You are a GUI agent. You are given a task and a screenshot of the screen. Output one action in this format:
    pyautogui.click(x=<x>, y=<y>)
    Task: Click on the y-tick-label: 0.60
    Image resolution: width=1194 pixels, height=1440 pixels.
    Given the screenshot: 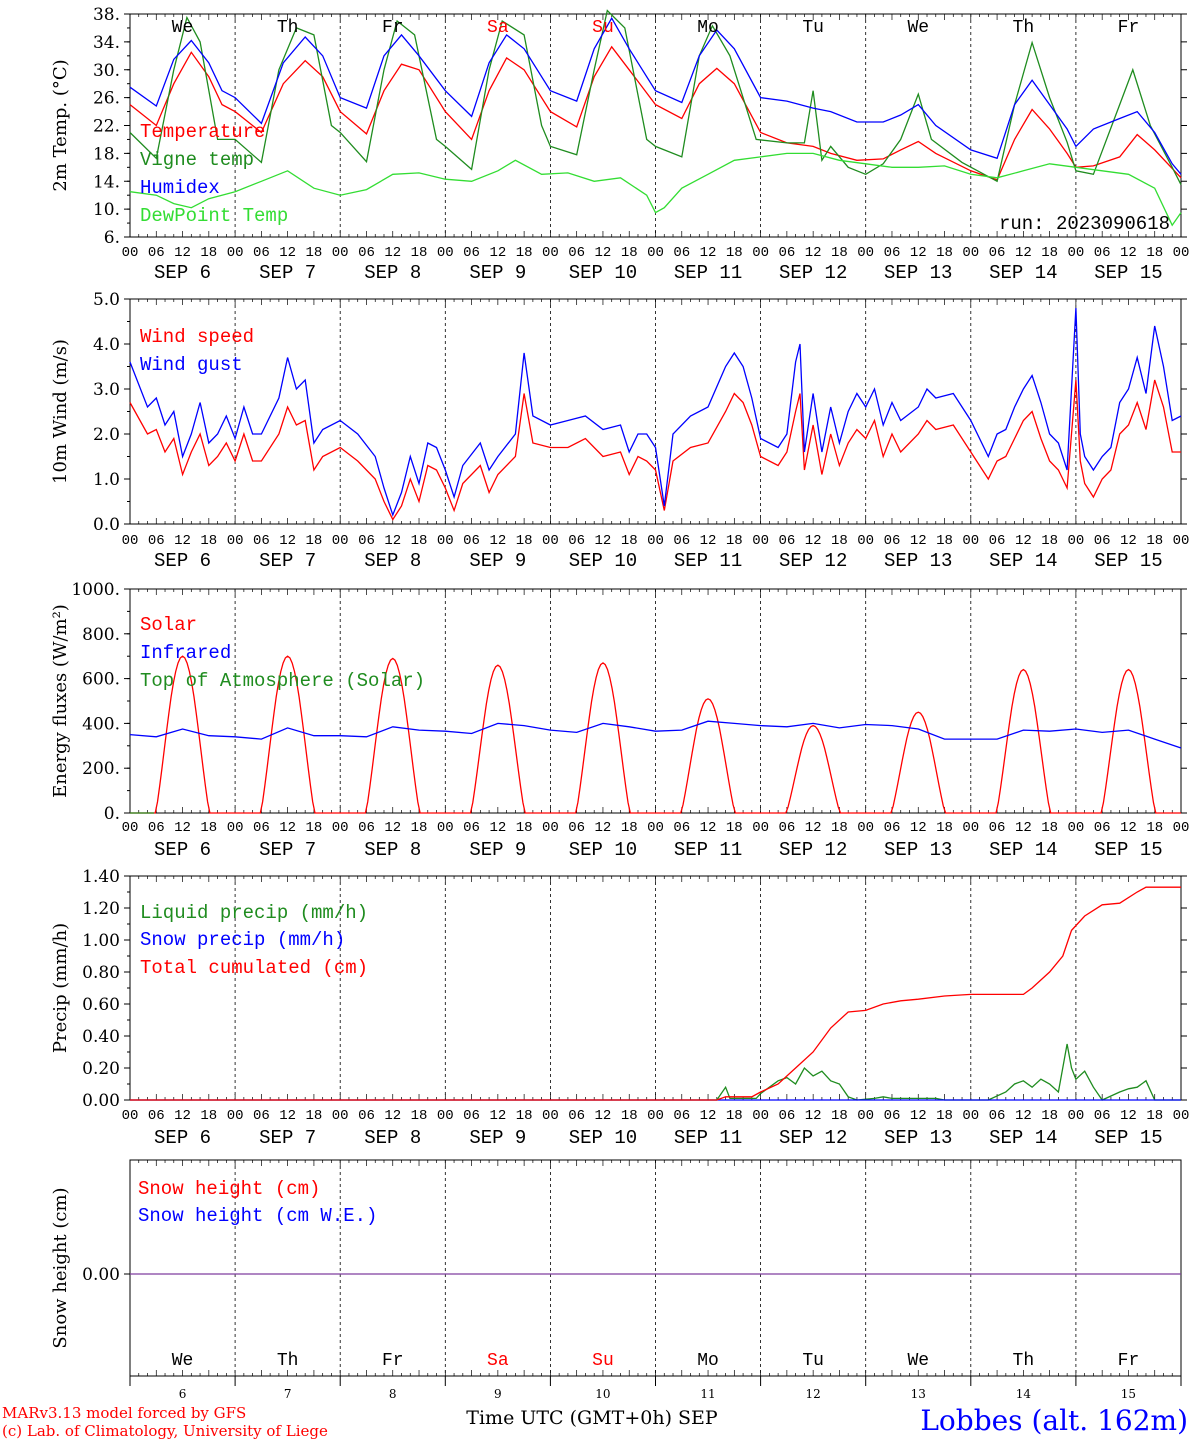 What is the action you would take?
    pyautogui.click(x=101, y=1005)
    